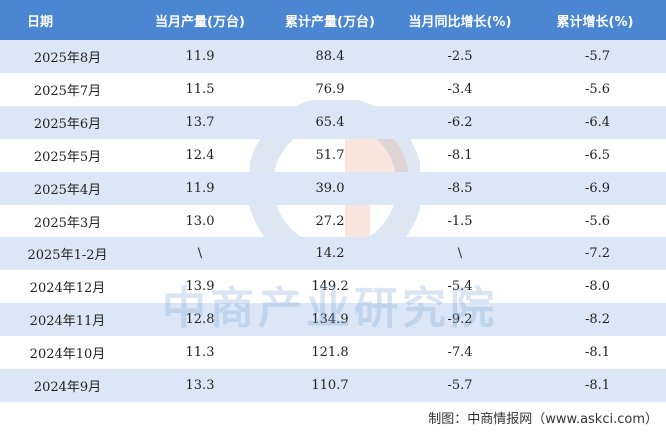 The width and height of the screenshot is (666, 436). Describe the element at coordinates (330, 320) in the screenshot. I see `table-cell: 134.9` at that location.